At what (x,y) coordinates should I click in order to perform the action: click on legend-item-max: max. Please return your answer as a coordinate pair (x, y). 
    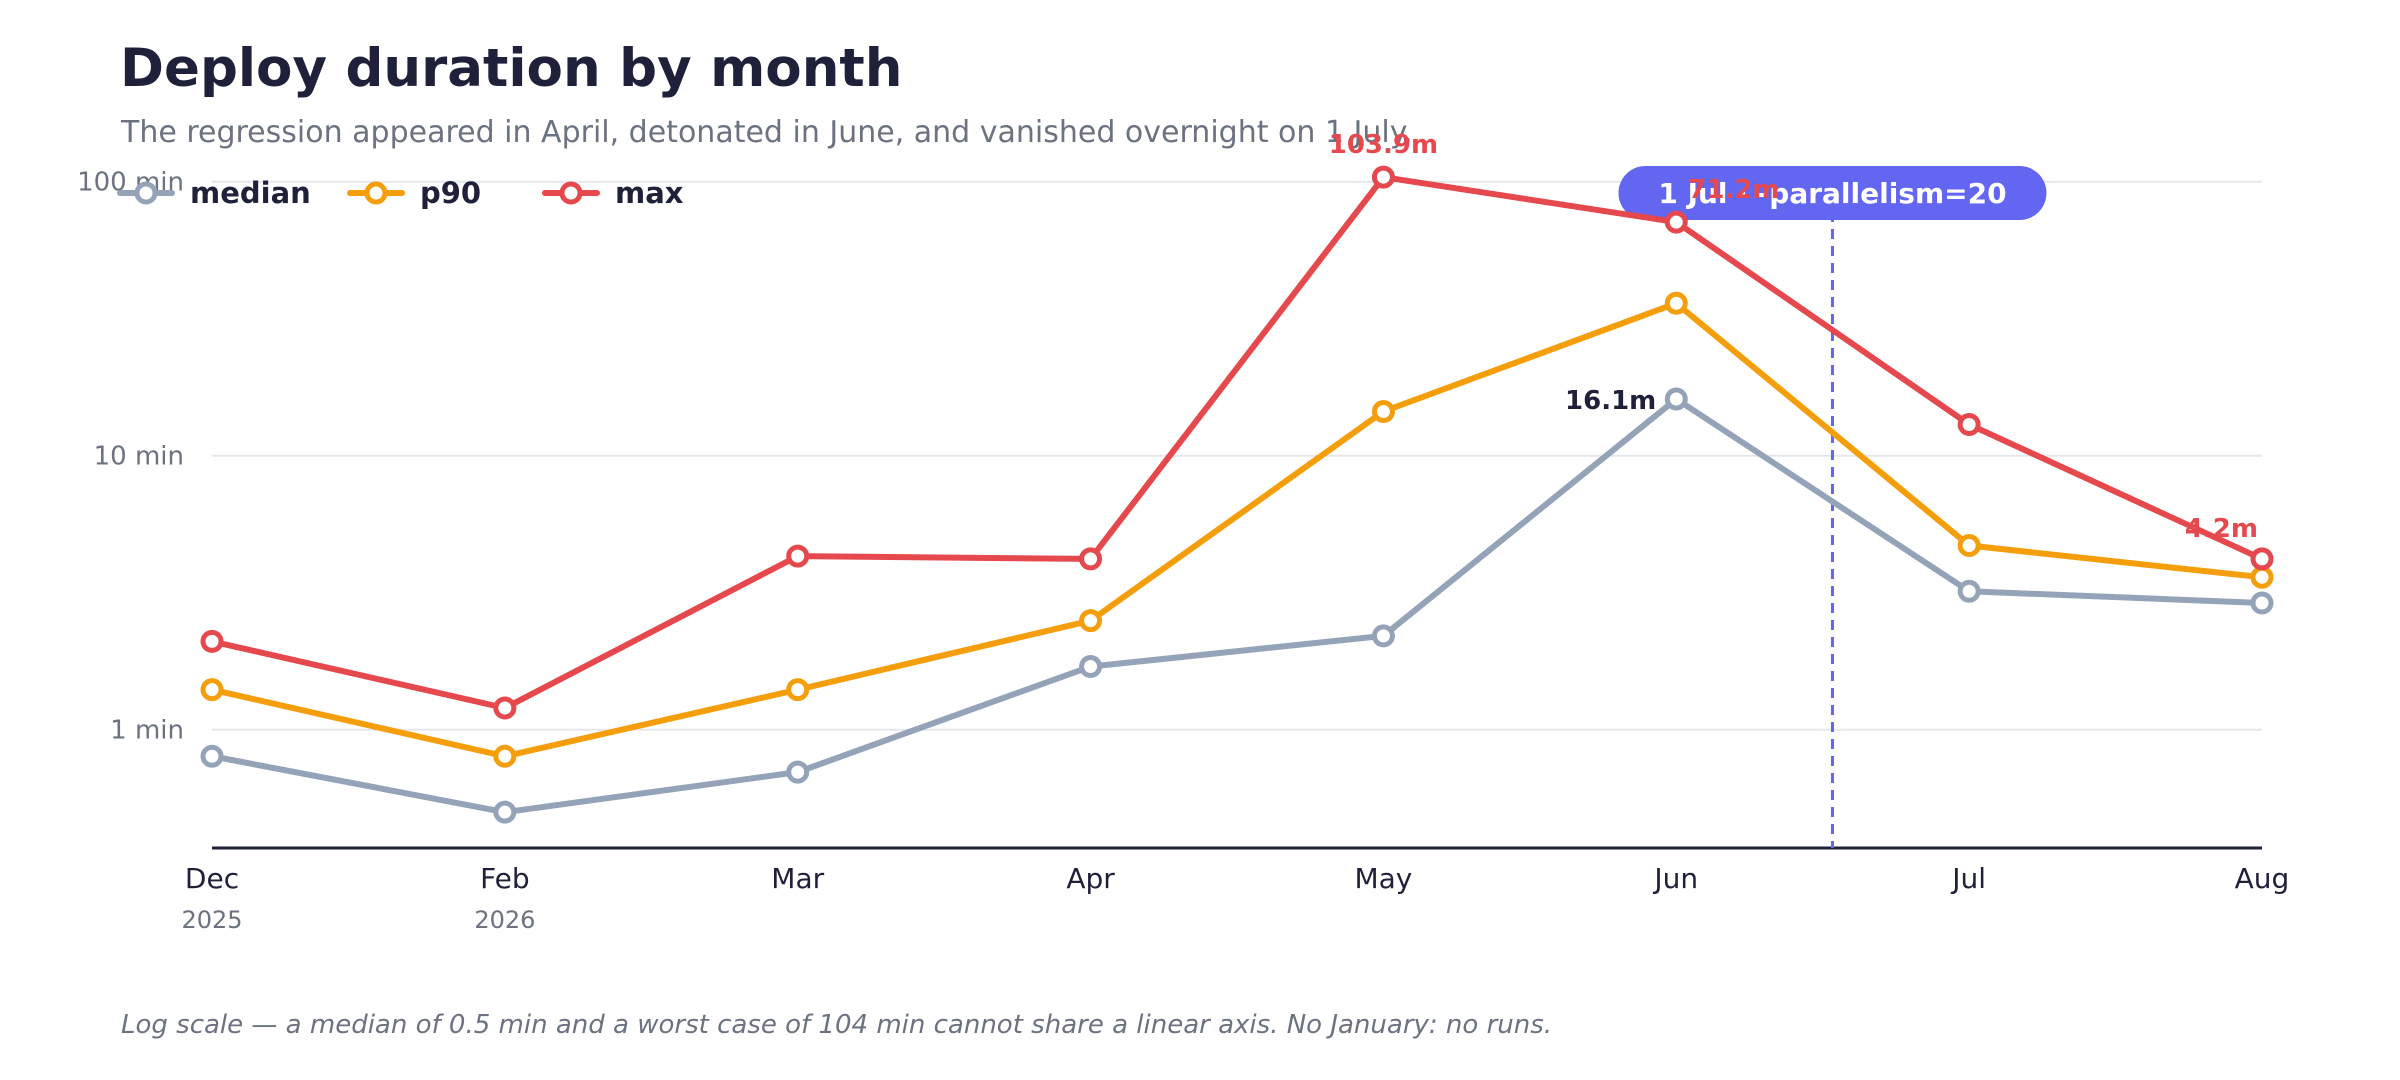
    Looking at the image, I should click on (613, 193).